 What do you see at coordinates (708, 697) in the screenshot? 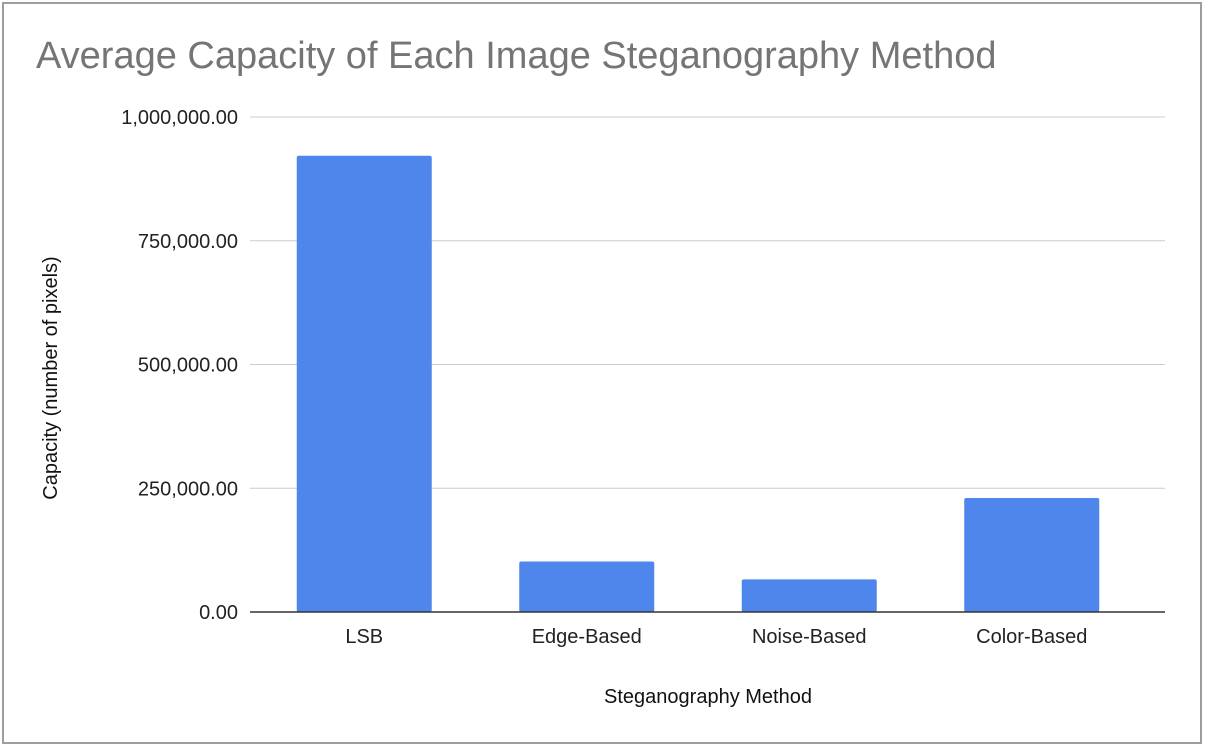
I see `x-axis-title: Steganography Method` at bounding box center [708, 697].